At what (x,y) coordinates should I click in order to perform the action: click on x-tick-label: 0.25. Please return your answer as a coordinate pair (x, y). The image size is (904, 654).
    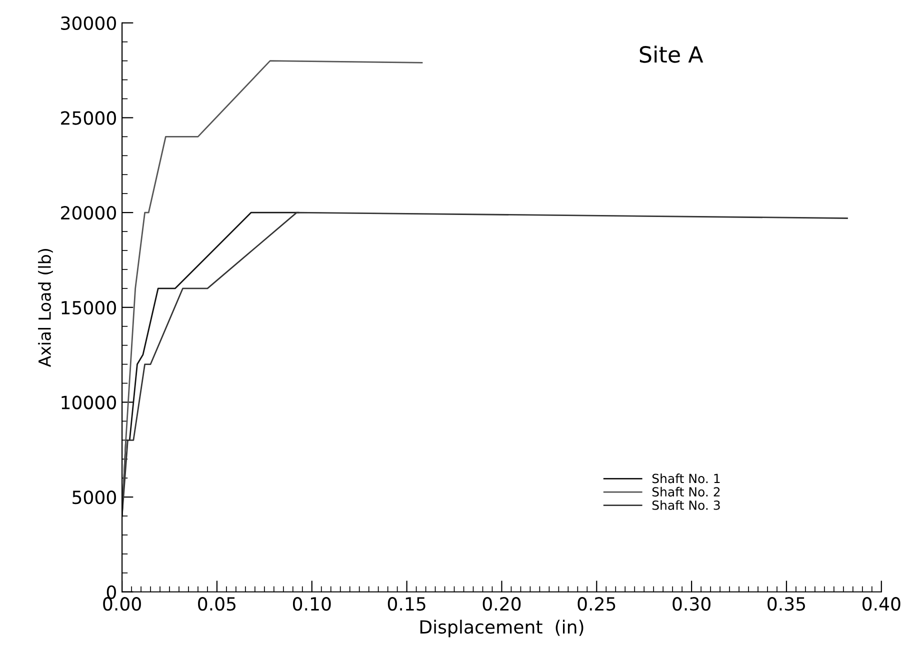
    Looking at the image, I should click on (597, 604).